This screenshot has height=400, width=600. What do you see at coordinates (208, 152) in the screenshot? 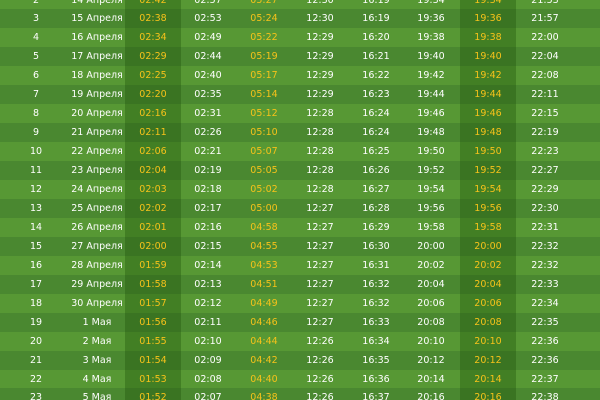
I see `fajr: 02:21` at bounding box center [208, 152].